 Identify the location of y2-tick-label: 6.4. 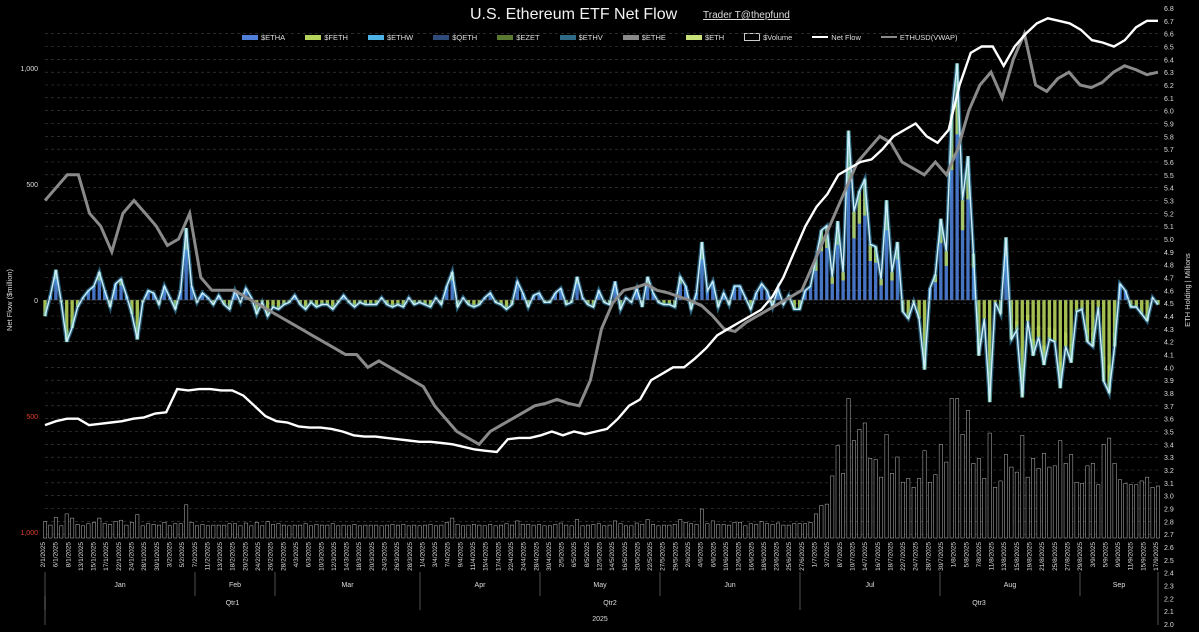
(1169, 60).